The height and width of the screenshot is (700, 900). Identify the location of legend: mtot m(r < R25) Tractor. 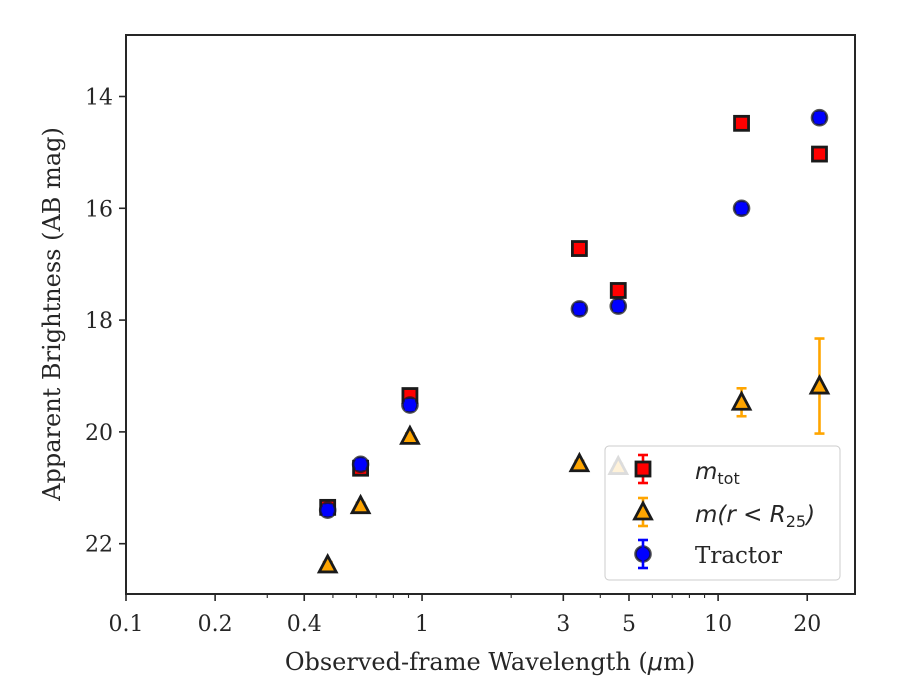
(722, 513).